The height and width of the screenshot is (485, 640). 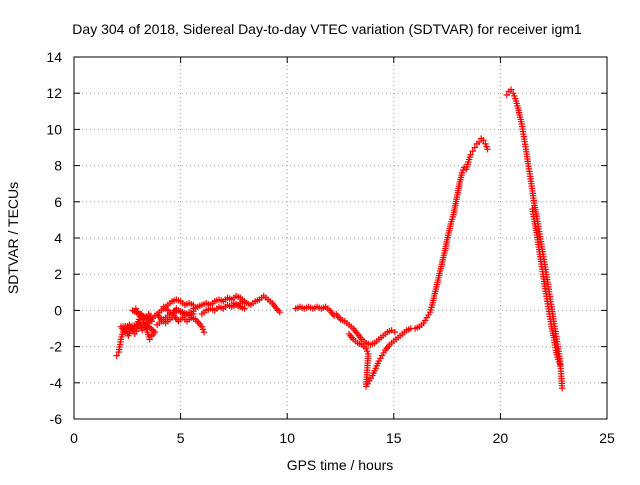 I want to click on y-tick-label: 14, so click(x=54, y=57).